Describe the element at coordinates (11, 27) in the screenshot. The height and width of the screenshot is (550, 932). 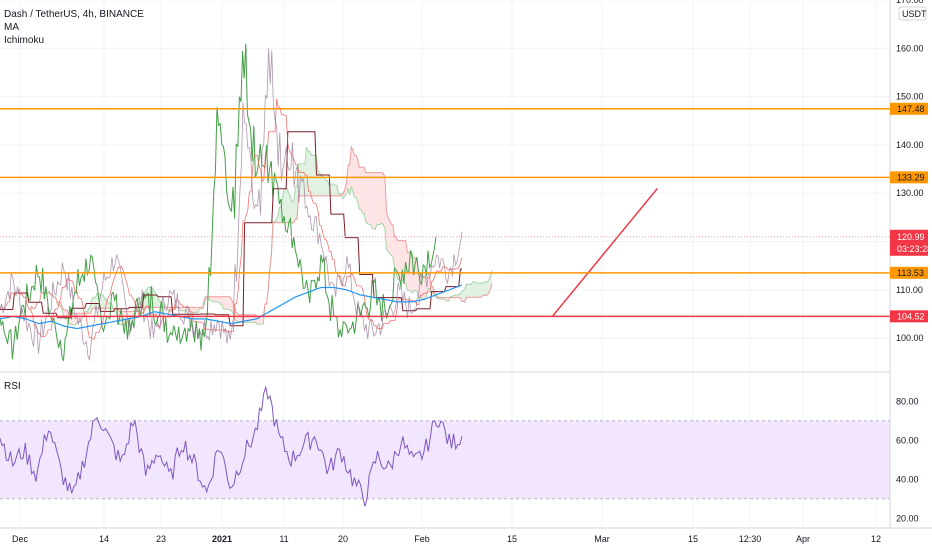
I see `ma-legend: MA` at that location.